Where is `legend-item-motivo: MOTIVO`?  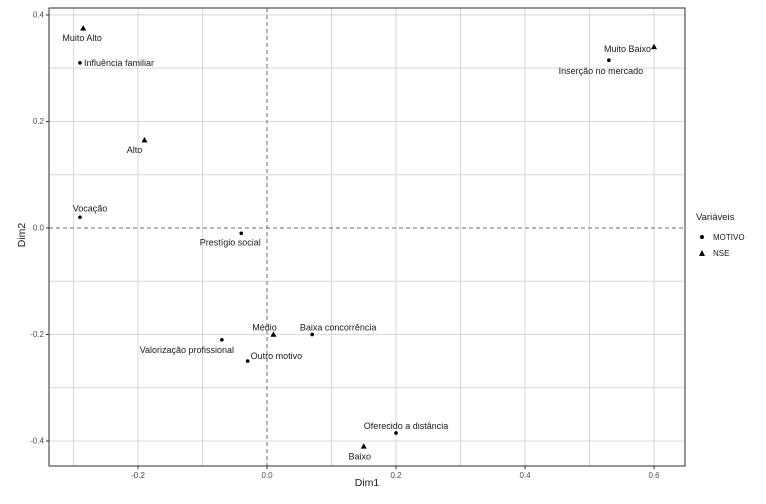 legend-item-motivo: MOTIVO is located at coordinates (720, 237).